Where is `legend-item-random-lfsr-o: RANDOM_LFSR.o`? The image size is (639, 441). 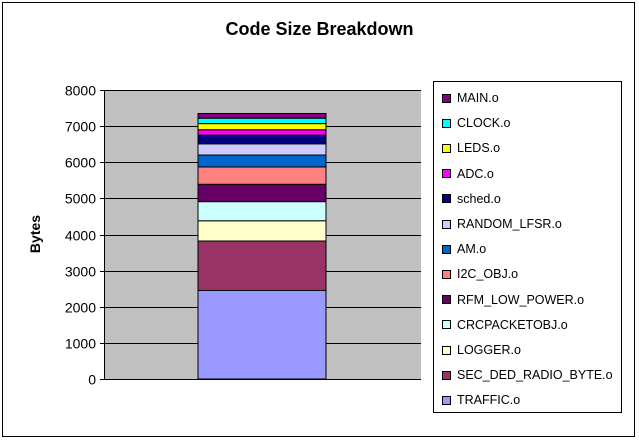 legend-item-random-lfsr-o: RANDOM_LFSR.o is located at coordinates (502, 224).